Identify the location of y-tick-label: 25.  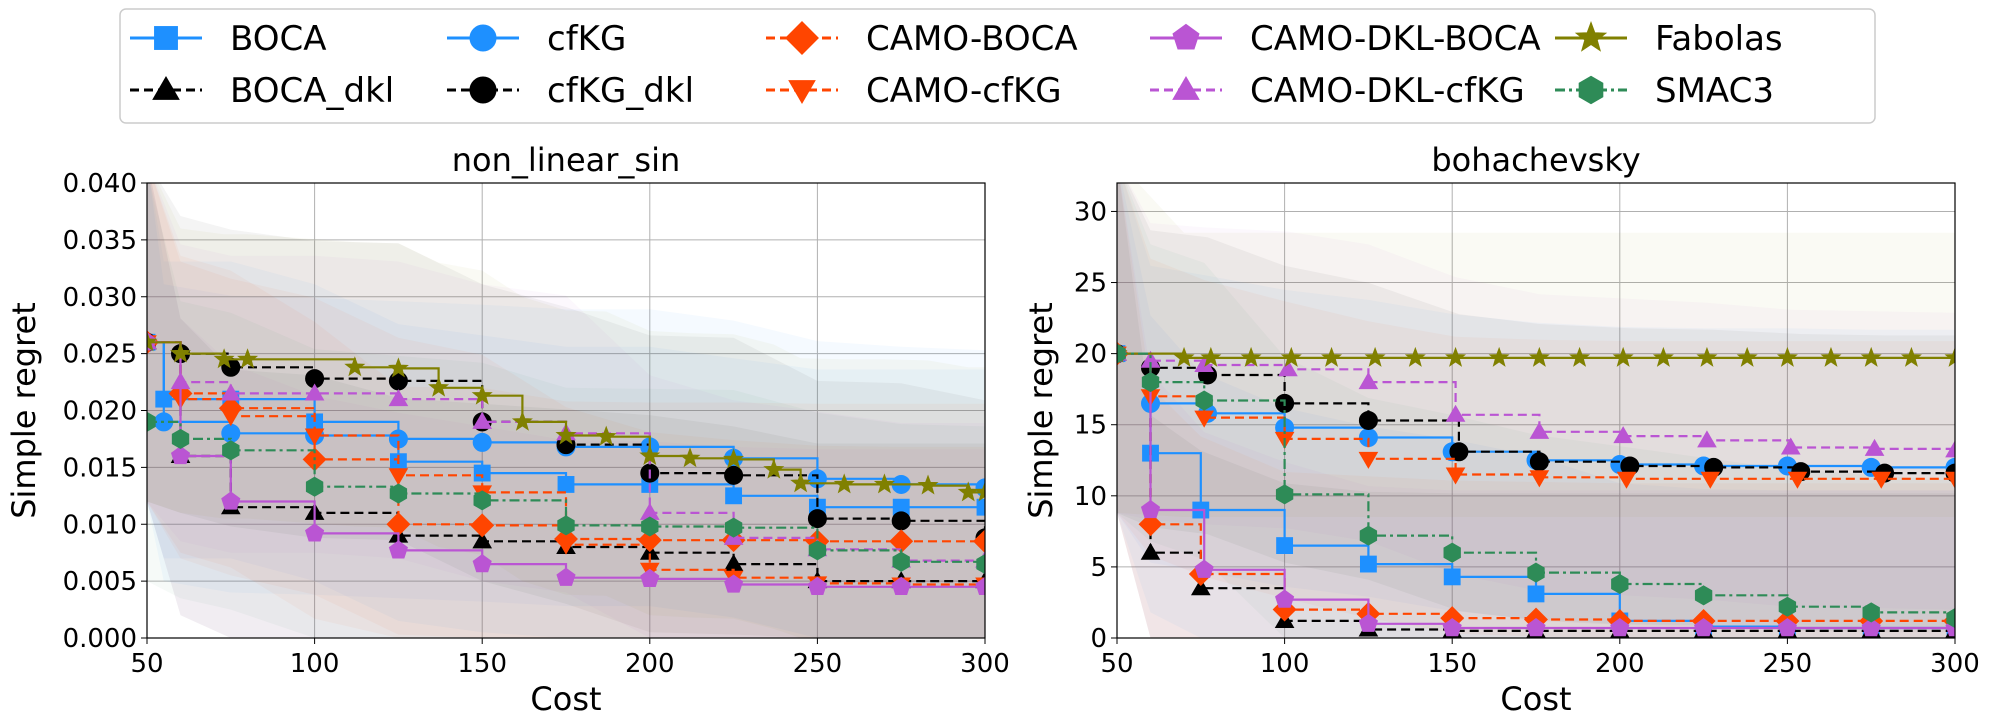
(1090, 284).